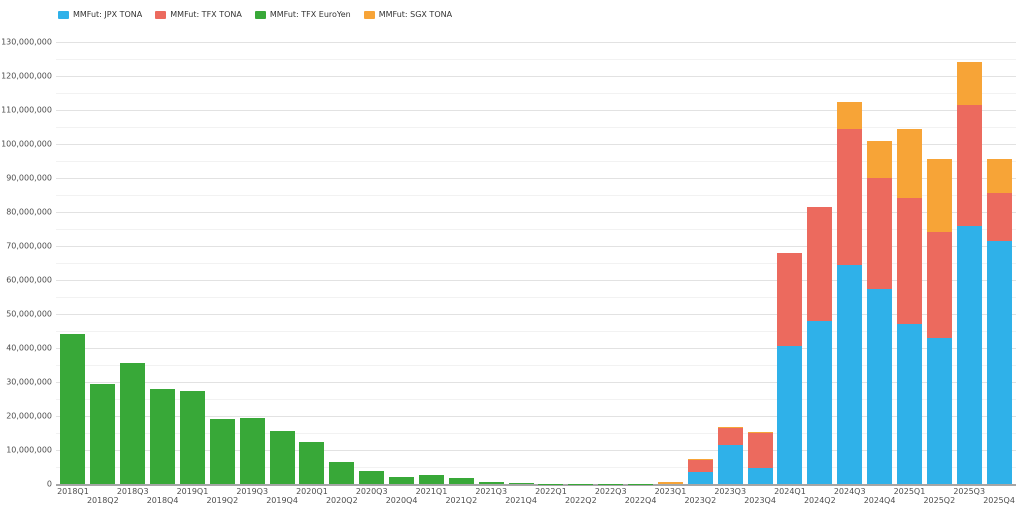 The image size is (1024, 530). I want to click on bar-2019Q3, so click(252, 263).